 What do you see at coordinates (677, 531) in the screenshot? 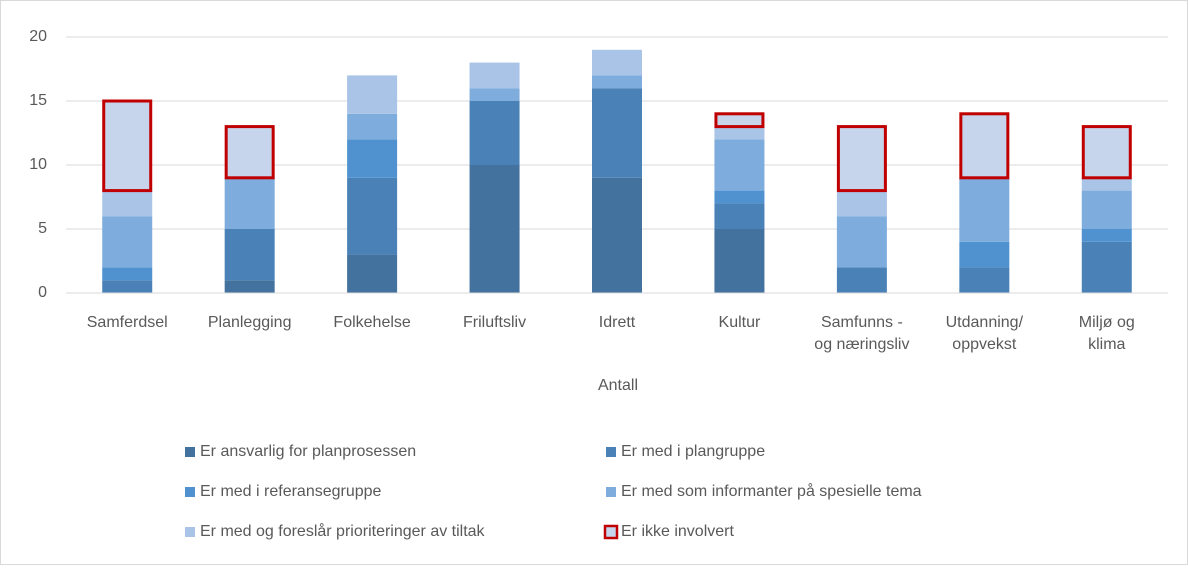
I see `legend-label: Er ikke involvert` at bounding box center [677, 531].